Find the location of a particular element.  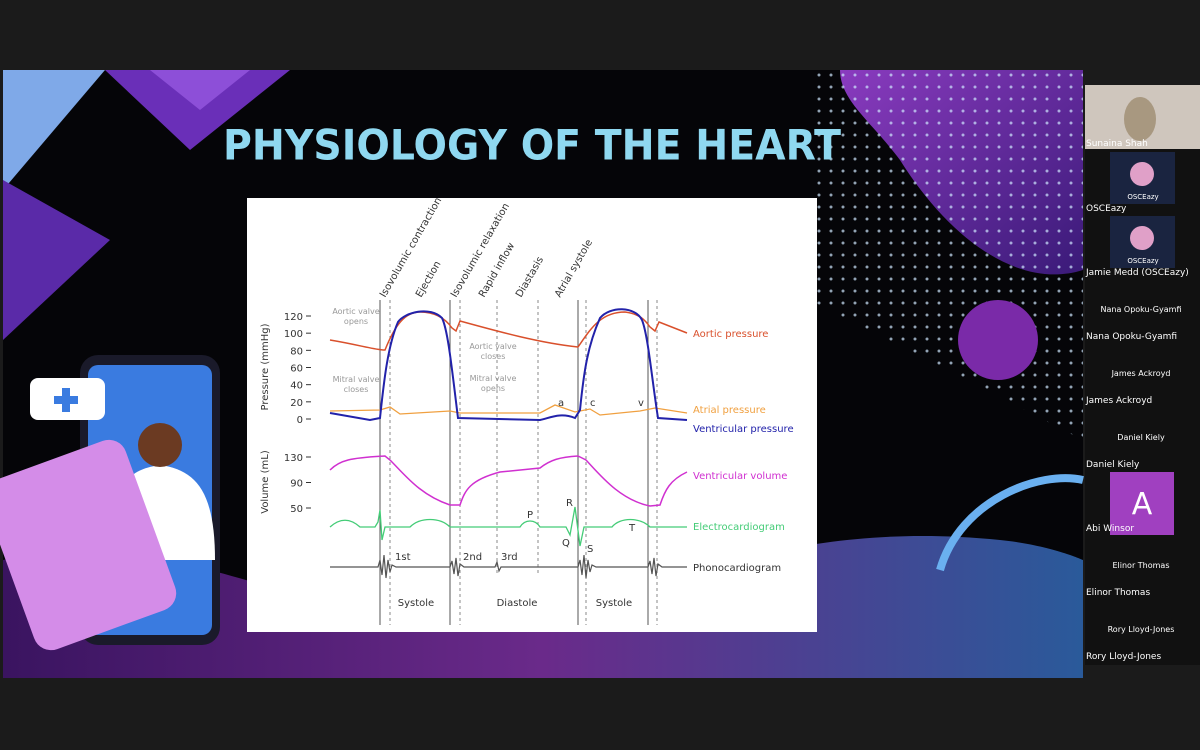

tick-label: 60 is located at coordinates (296, 369).